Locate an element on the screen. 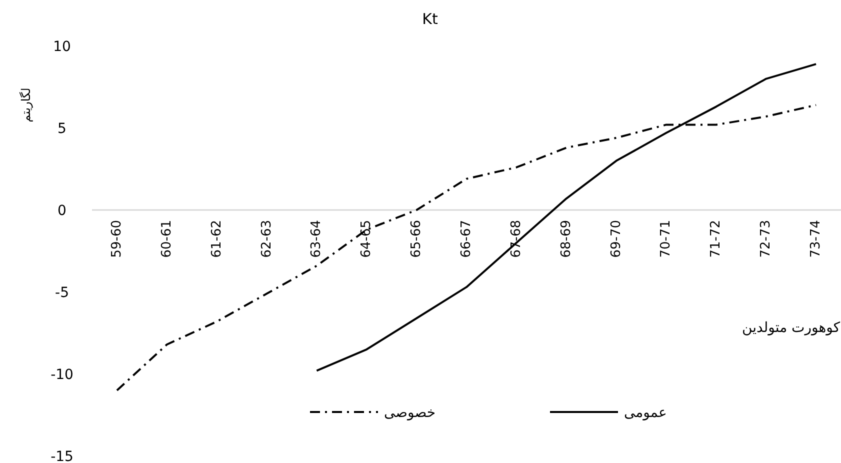 The height and width of the screenshot is (463, 841). x-tick-label: 67-68 is located at coordinates (516, 239).